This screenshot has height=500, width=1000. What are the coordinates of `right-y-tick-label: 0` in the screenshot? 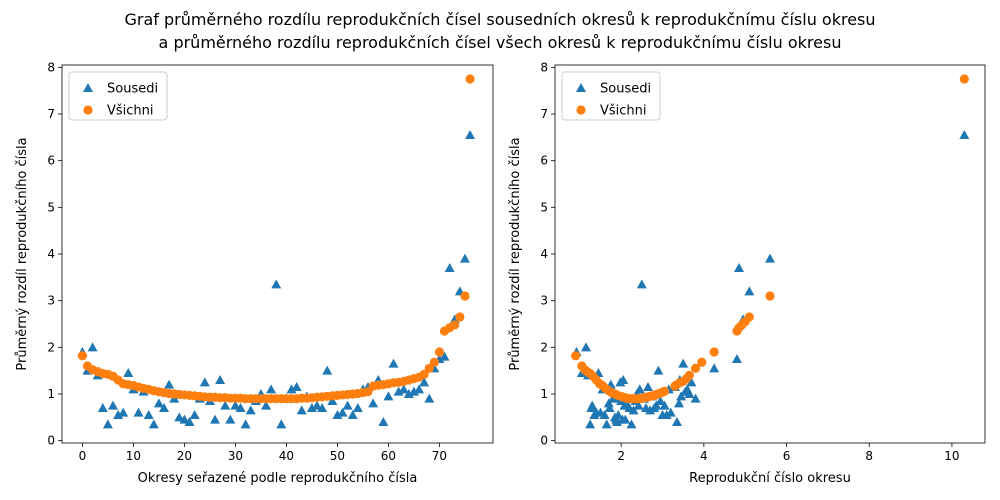 It's located at (544, 441).